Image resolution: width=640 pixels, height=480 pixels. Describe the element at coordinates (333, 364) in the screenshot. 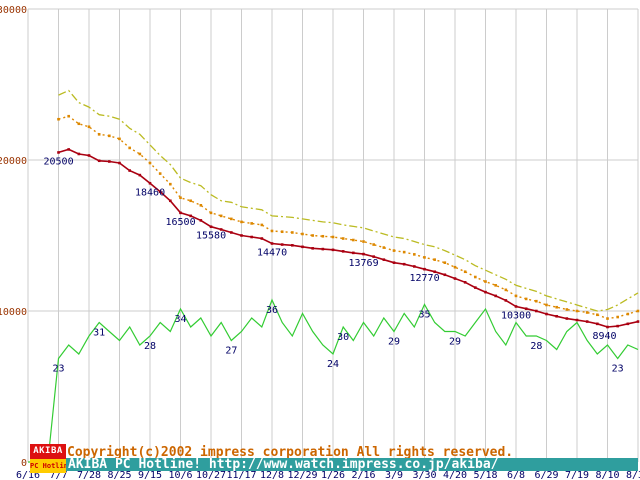

I see `count-label: 24` at that location.